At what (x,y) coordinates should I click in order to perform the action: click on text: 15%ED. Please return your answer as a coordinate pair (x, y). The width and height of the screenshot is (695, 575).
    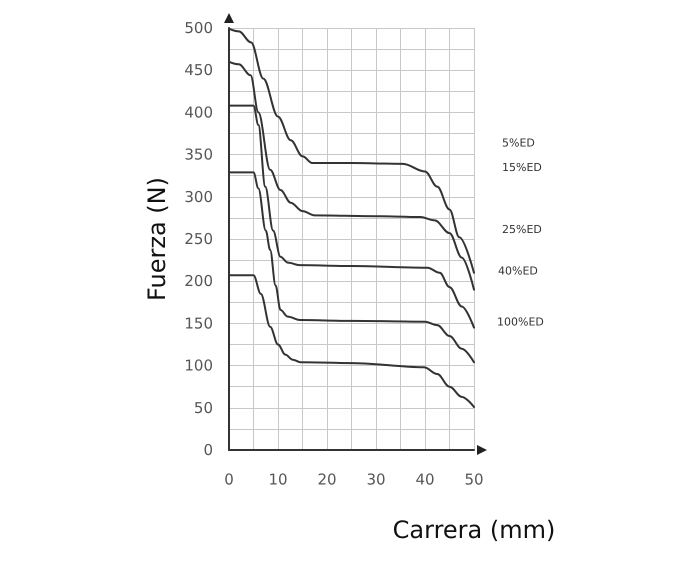
    Looking at the image, I should click on (522, 167).